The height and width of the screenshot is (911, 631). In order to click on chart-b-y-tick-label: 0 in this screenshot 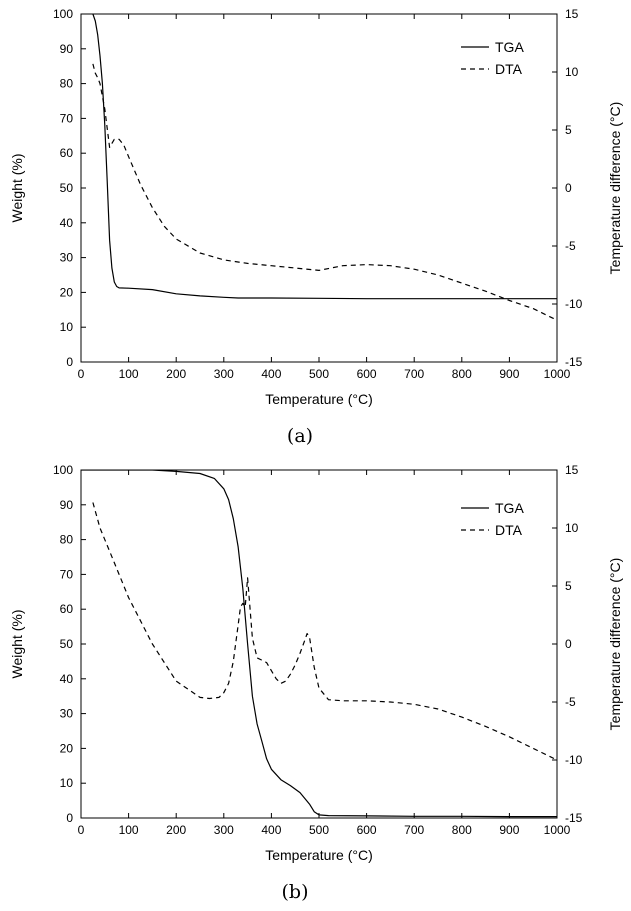, I will do `click(69, 818)`.